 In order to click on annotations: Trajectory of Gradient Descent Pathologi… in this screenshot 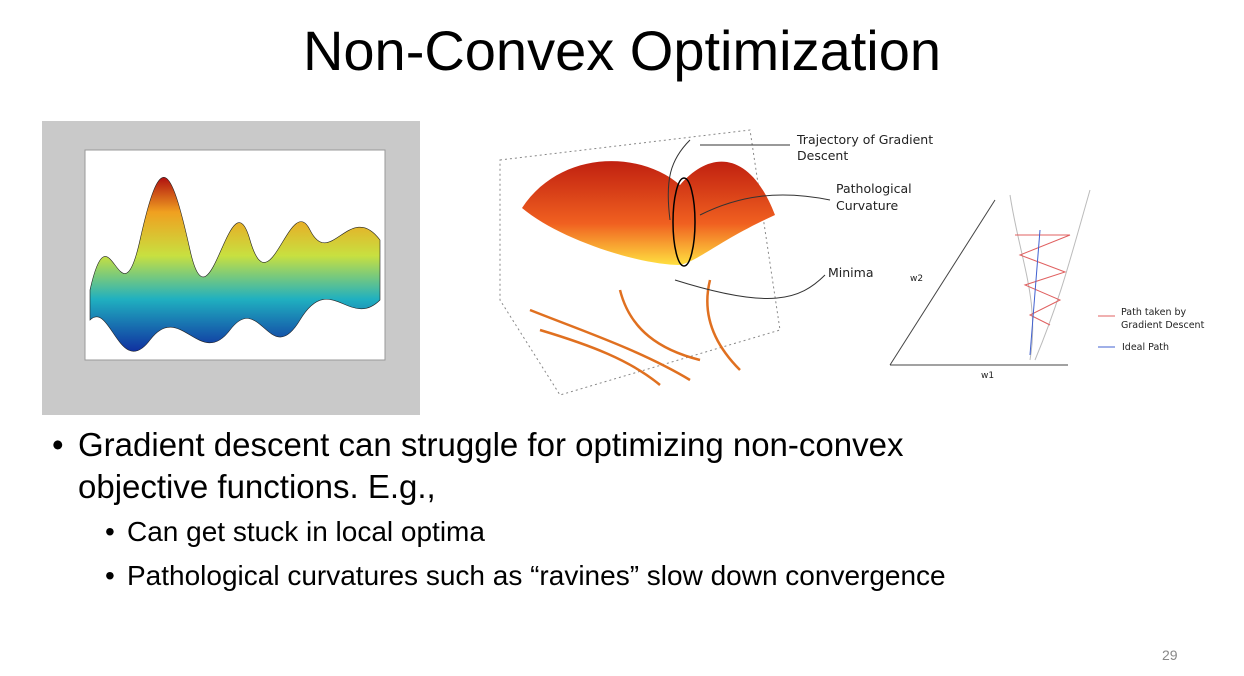, I will do `click(1000, 256)`.